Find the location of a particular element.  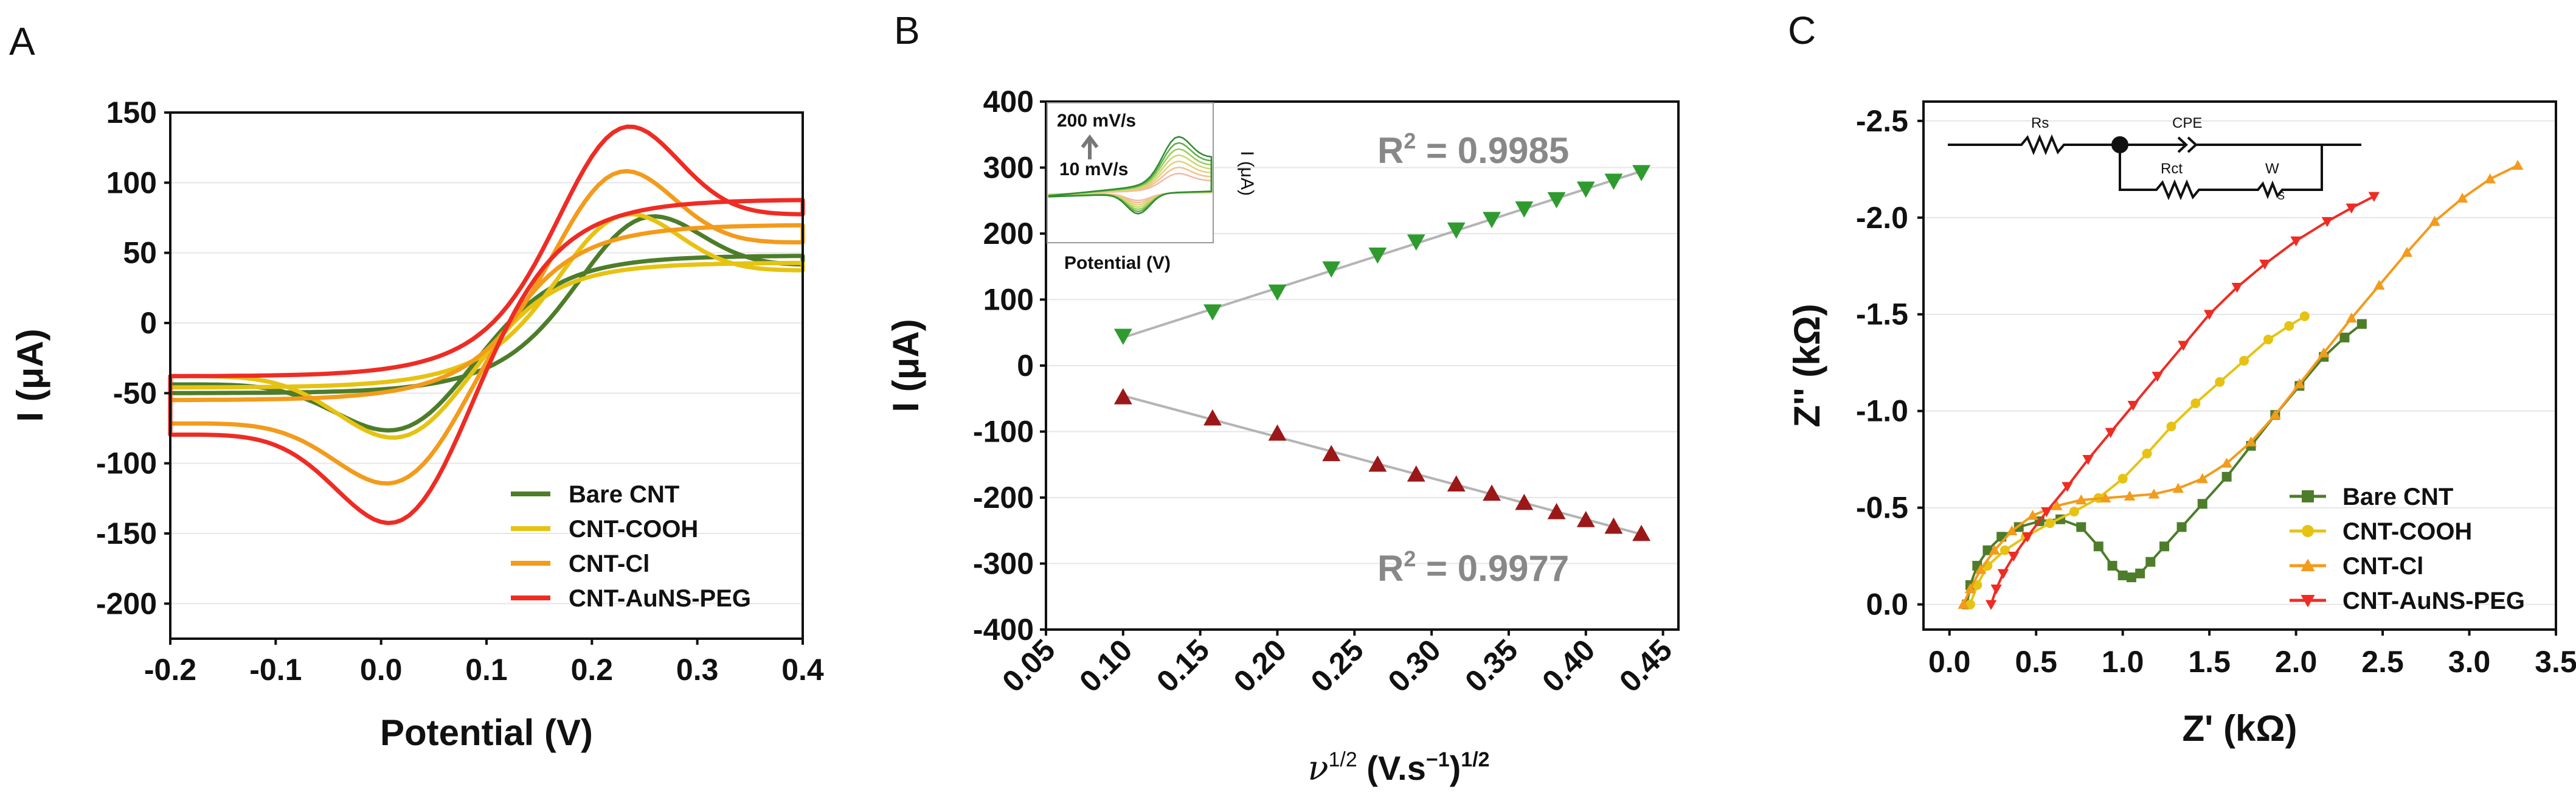

nyquist-x-tick-label: 0.0 is located at coordinates (1949, 662).